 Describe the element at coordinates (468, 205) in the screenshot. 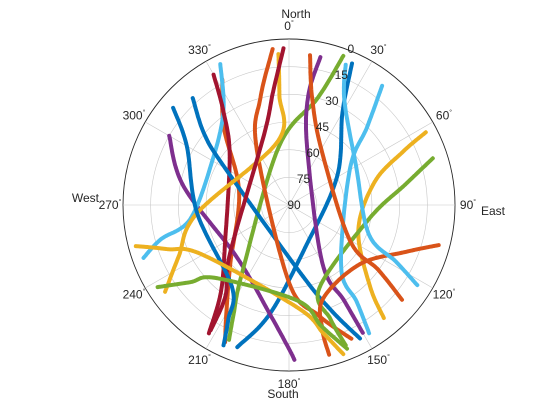

I see `azimuth-tick-label: 90°` at that location.